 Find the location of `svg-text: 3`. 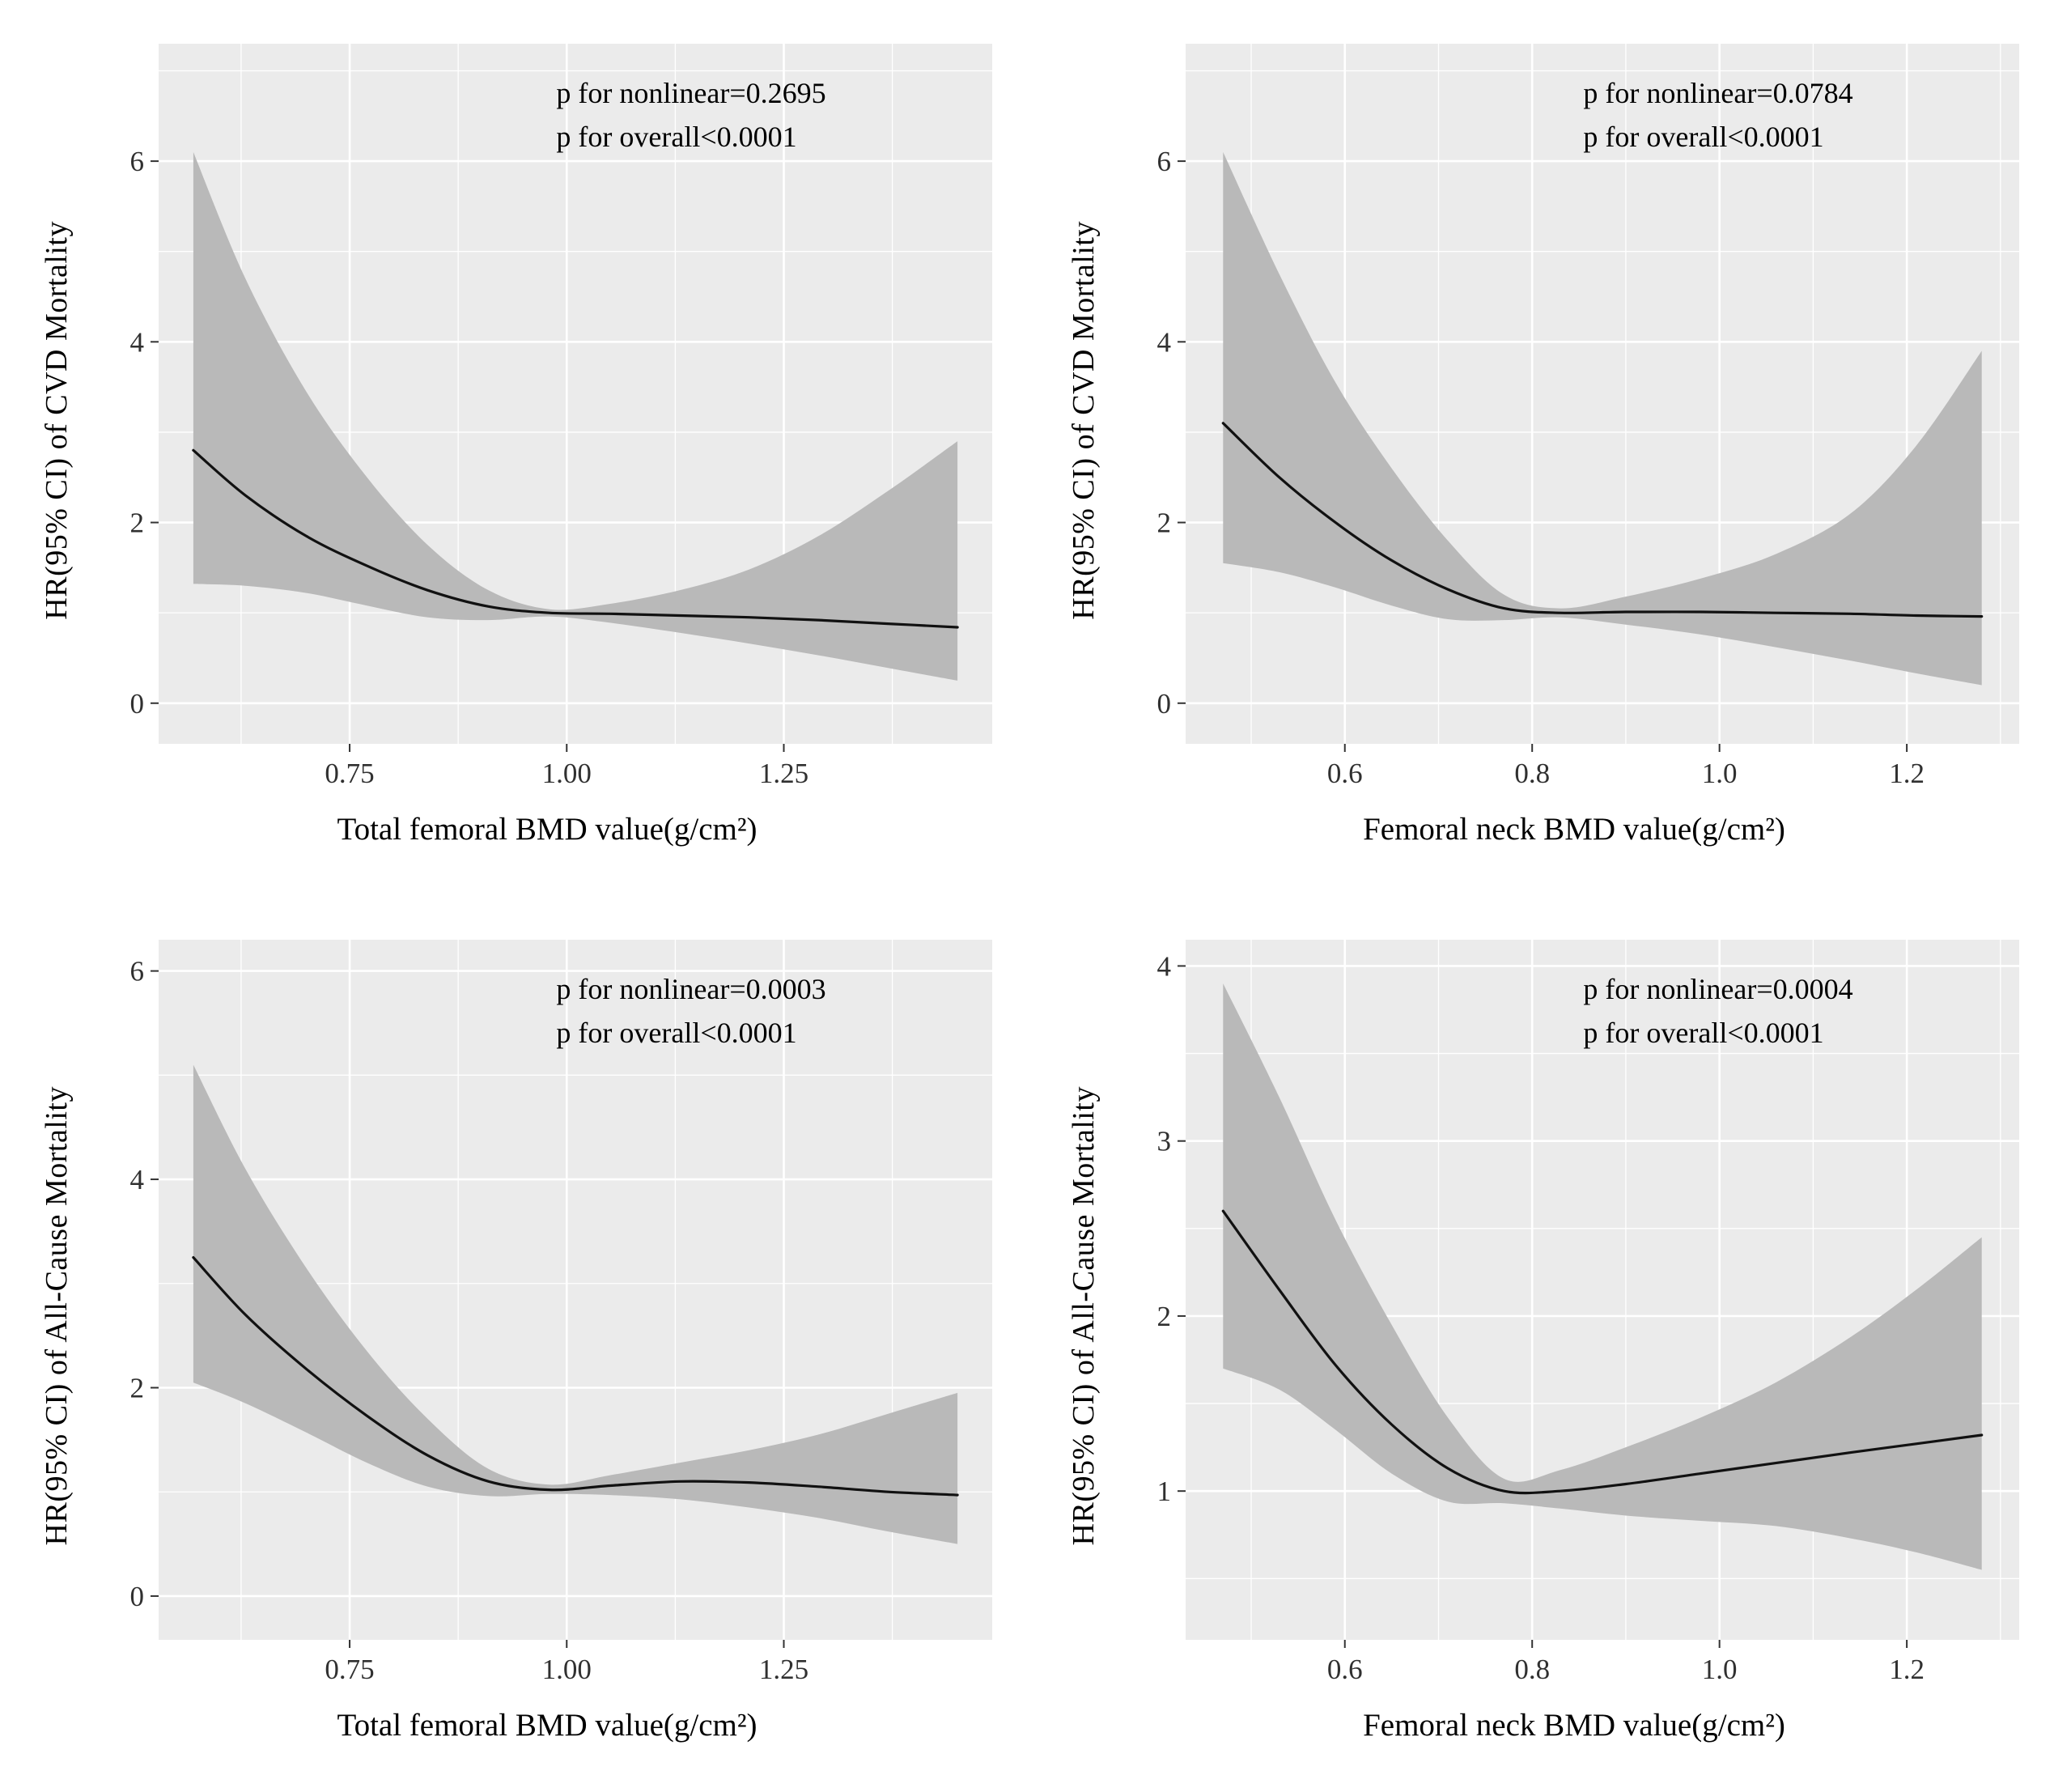

svg-text: 3 is located at coordinates (1164, 1141).